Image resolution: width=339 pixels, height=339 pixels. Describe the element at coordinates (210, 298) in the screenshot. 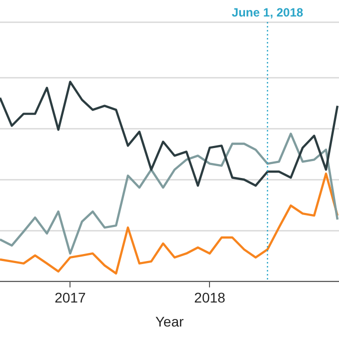

I see `x-tick-label: 2018` at that location.